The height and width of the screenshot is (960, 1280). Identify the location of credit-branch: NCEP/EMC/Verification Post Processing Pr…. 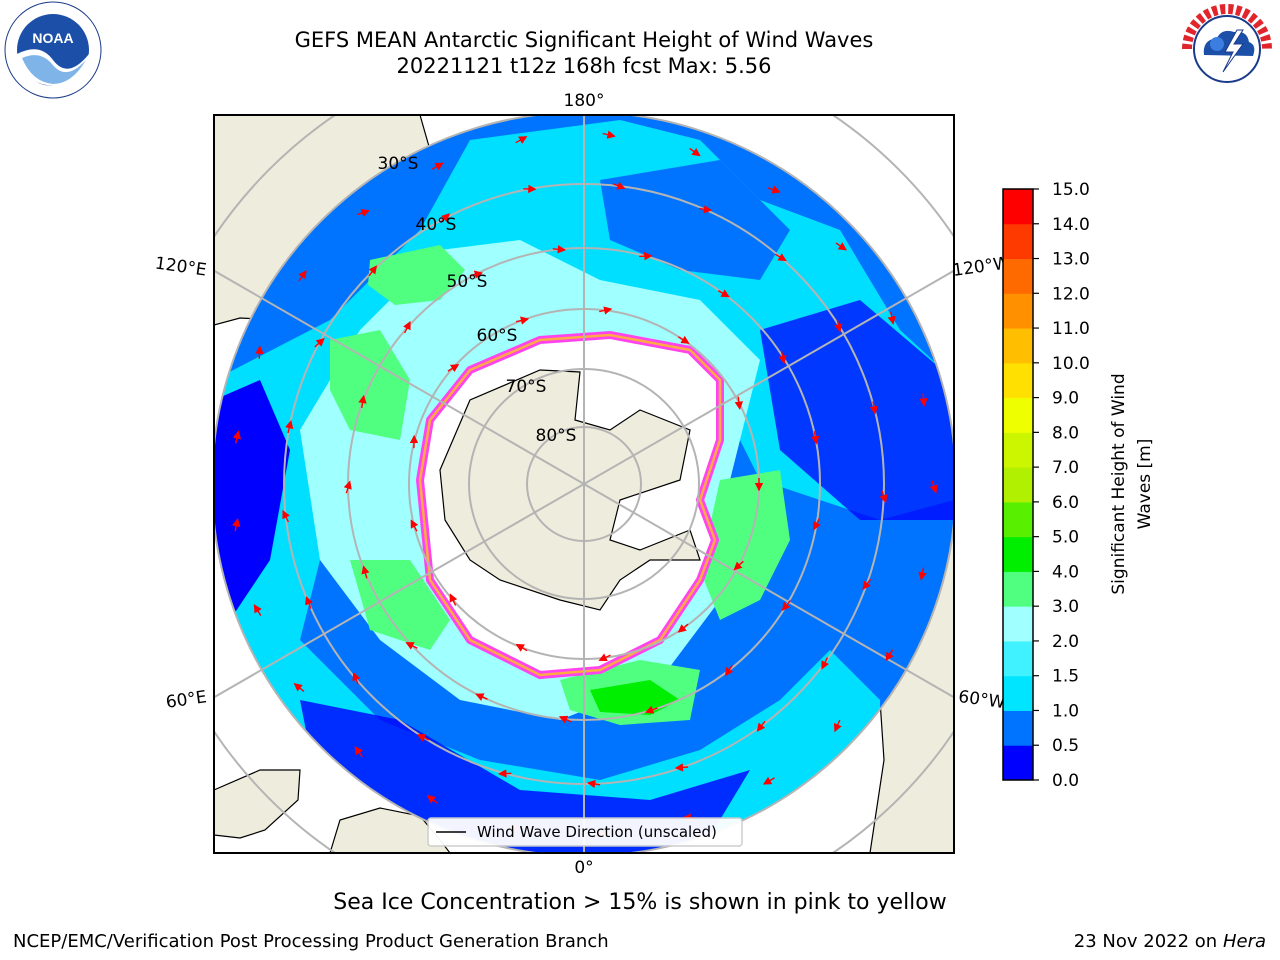
(311, 941).